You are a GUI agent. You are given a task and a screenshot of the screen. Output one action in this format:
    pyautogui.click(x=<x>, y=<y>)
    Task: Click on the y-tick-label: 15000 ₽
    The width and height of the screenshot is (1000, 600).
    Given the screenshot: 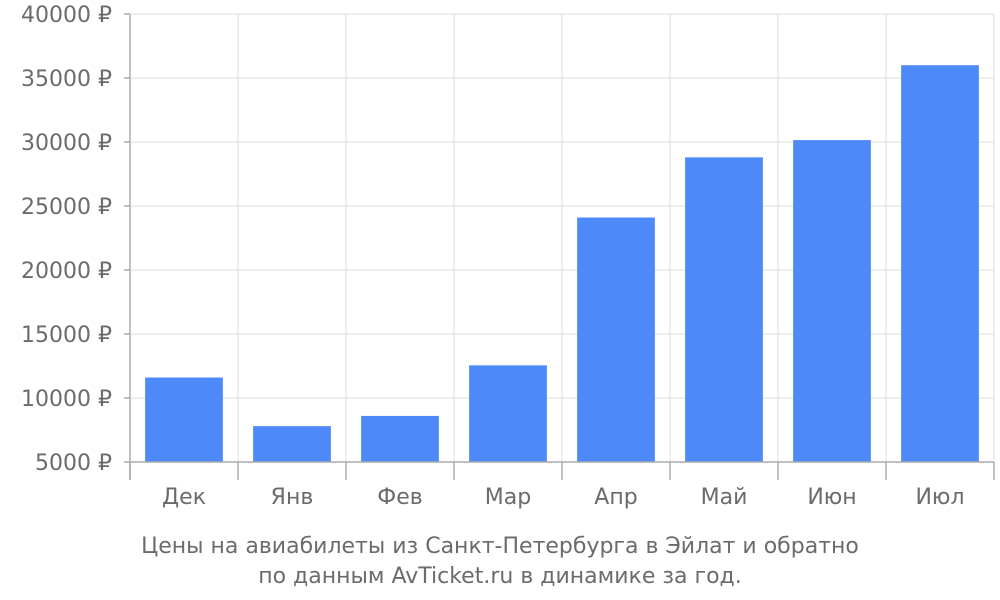 What is the action you would take?
    pyautogui.click(x=66, y=335)
    